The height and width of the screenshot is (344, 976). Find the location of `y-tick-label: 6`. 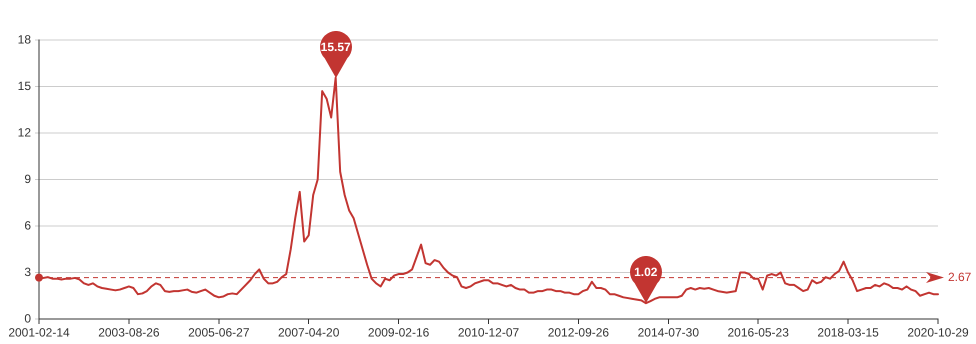

y-tick-label: 6 is located at coordinates (28, 225).